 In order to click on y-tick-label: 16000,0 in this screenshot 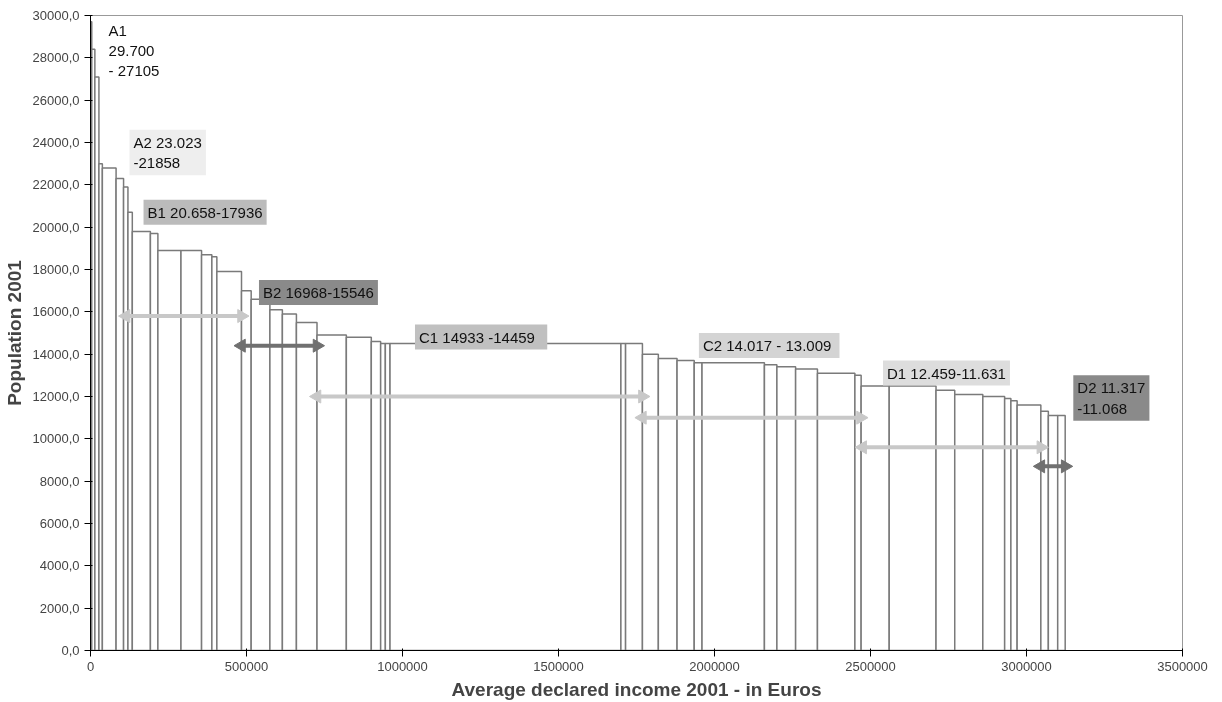, I will do `click(56, 312)`.